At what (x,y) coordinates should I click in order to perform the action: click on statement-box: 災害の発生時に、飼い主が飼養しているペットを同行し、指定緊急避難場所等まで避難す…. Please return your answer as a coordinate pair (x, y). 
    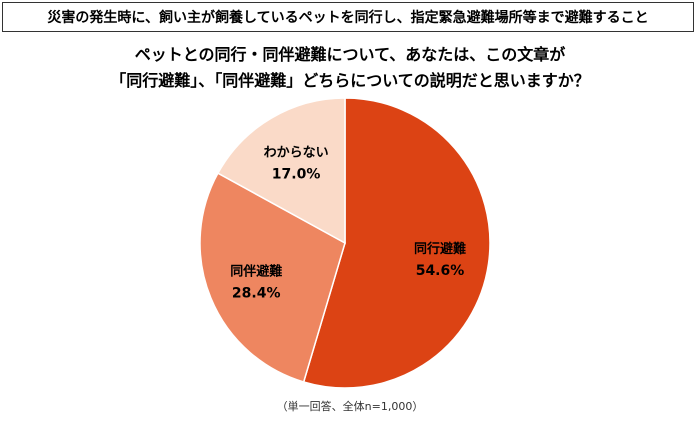
    Looking at the image, I should click on (348, 17).